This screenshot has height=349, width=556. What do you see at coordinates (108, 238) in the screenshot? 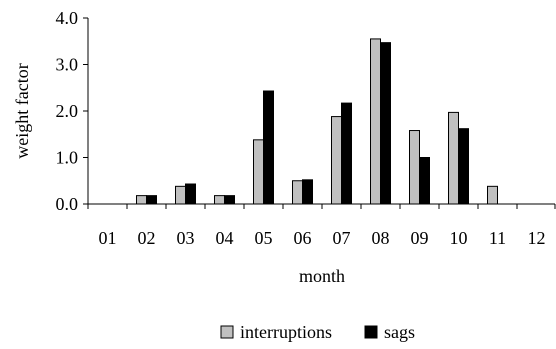
I see `x-tick-label: 01` at bounding box center [108, 238].